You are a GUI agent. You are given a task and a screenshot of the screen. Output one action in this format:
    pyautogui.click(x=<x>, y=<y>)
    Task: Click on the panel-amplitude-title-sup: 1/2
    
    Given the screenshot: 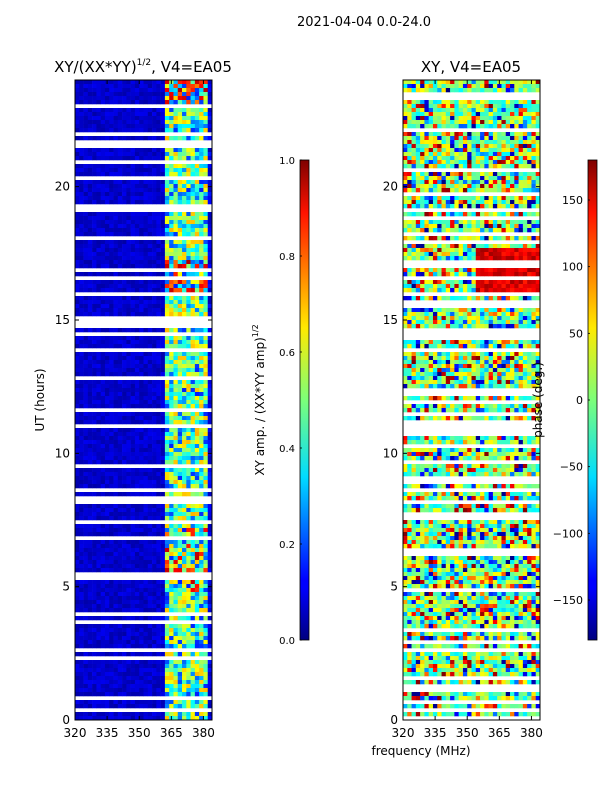 What is the action you would take?
    pyautogui.click(x=144, y=63)
    